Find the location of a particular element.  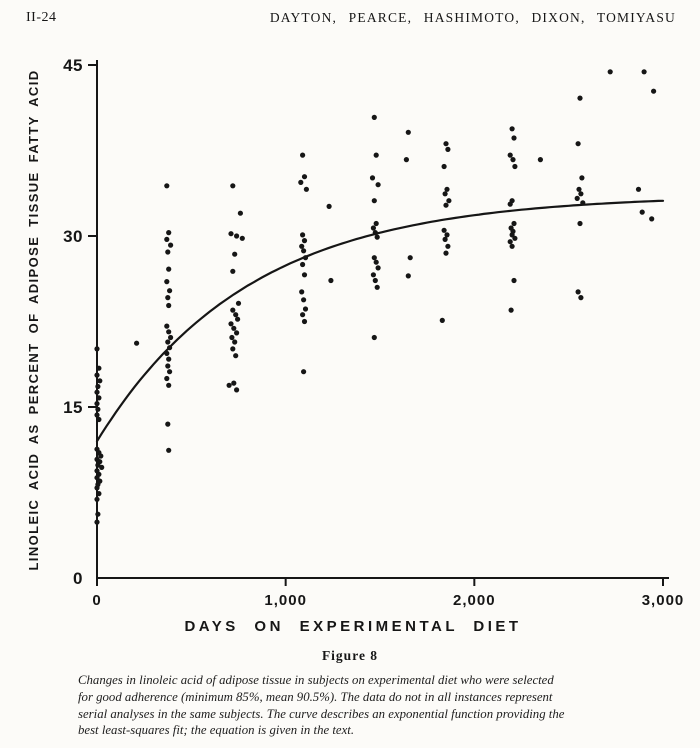

page-number: II-24 is located at coordinates (41, 17).